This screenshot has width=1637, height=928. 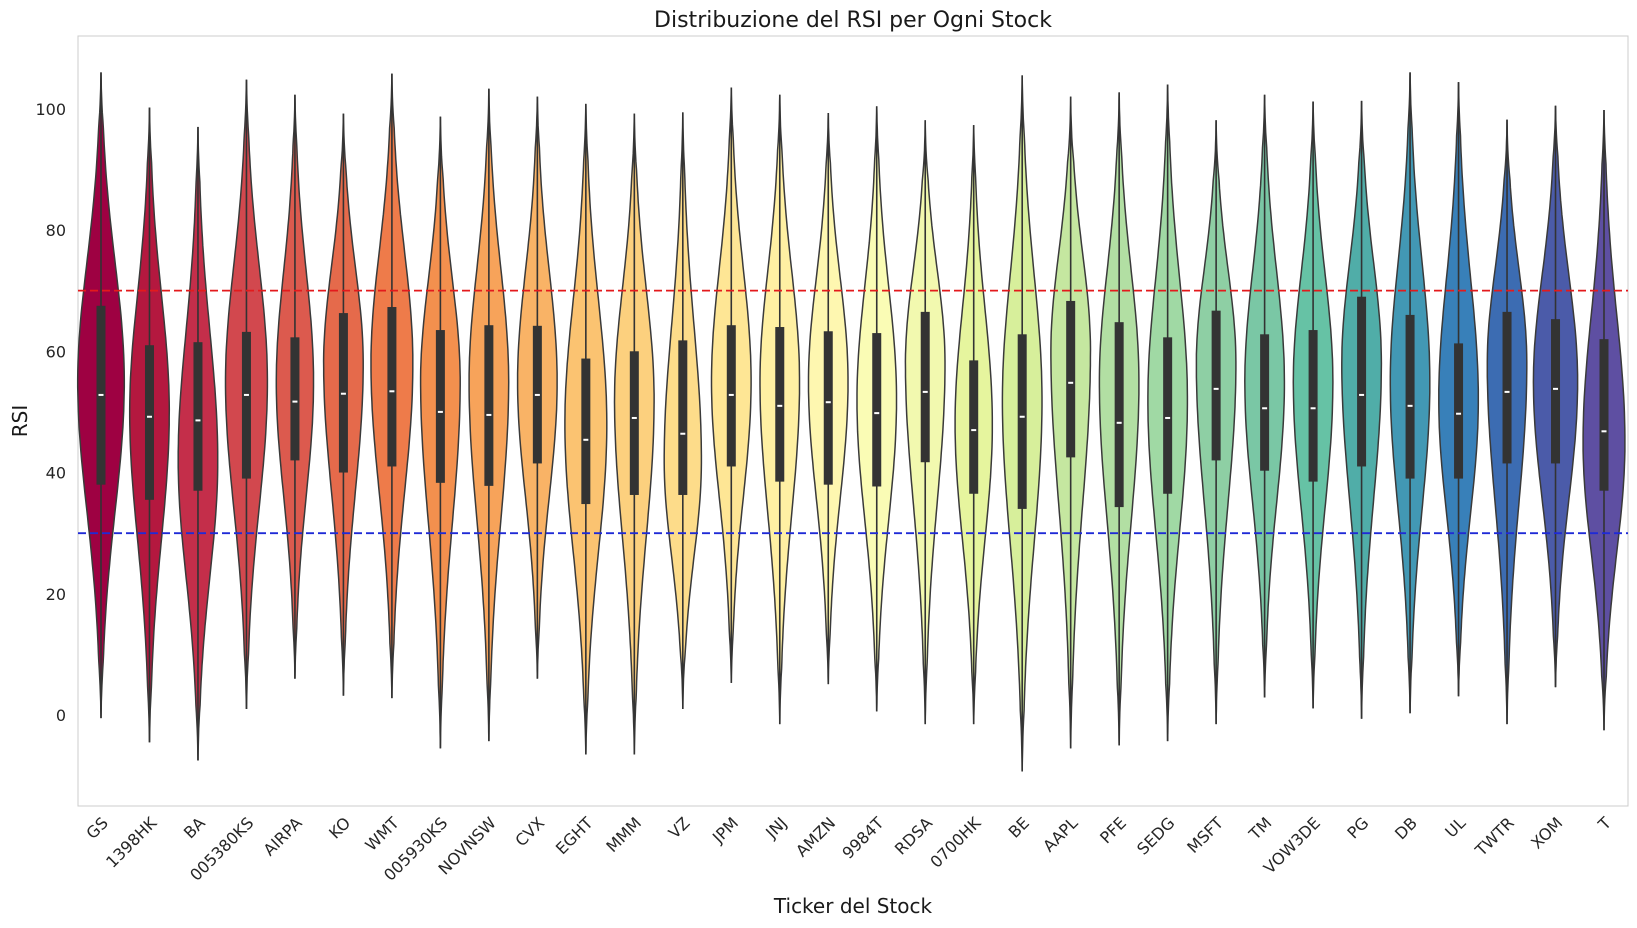 What do you see at coordinates (623, 834) in the screenshot?
I see `x-tick-label: MMM` at bounding box center [623, 834].